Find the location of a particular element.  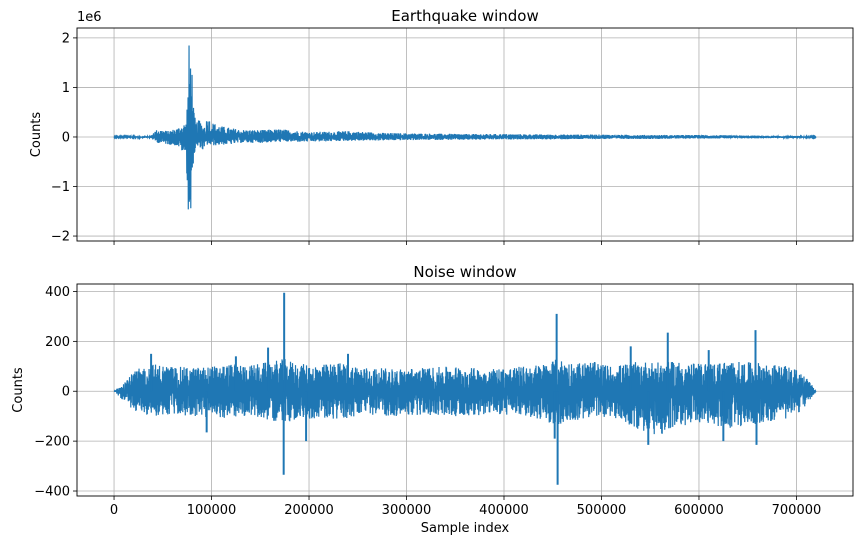

earthquake-ytick-label: −1 is located at coordinates (60, 187).